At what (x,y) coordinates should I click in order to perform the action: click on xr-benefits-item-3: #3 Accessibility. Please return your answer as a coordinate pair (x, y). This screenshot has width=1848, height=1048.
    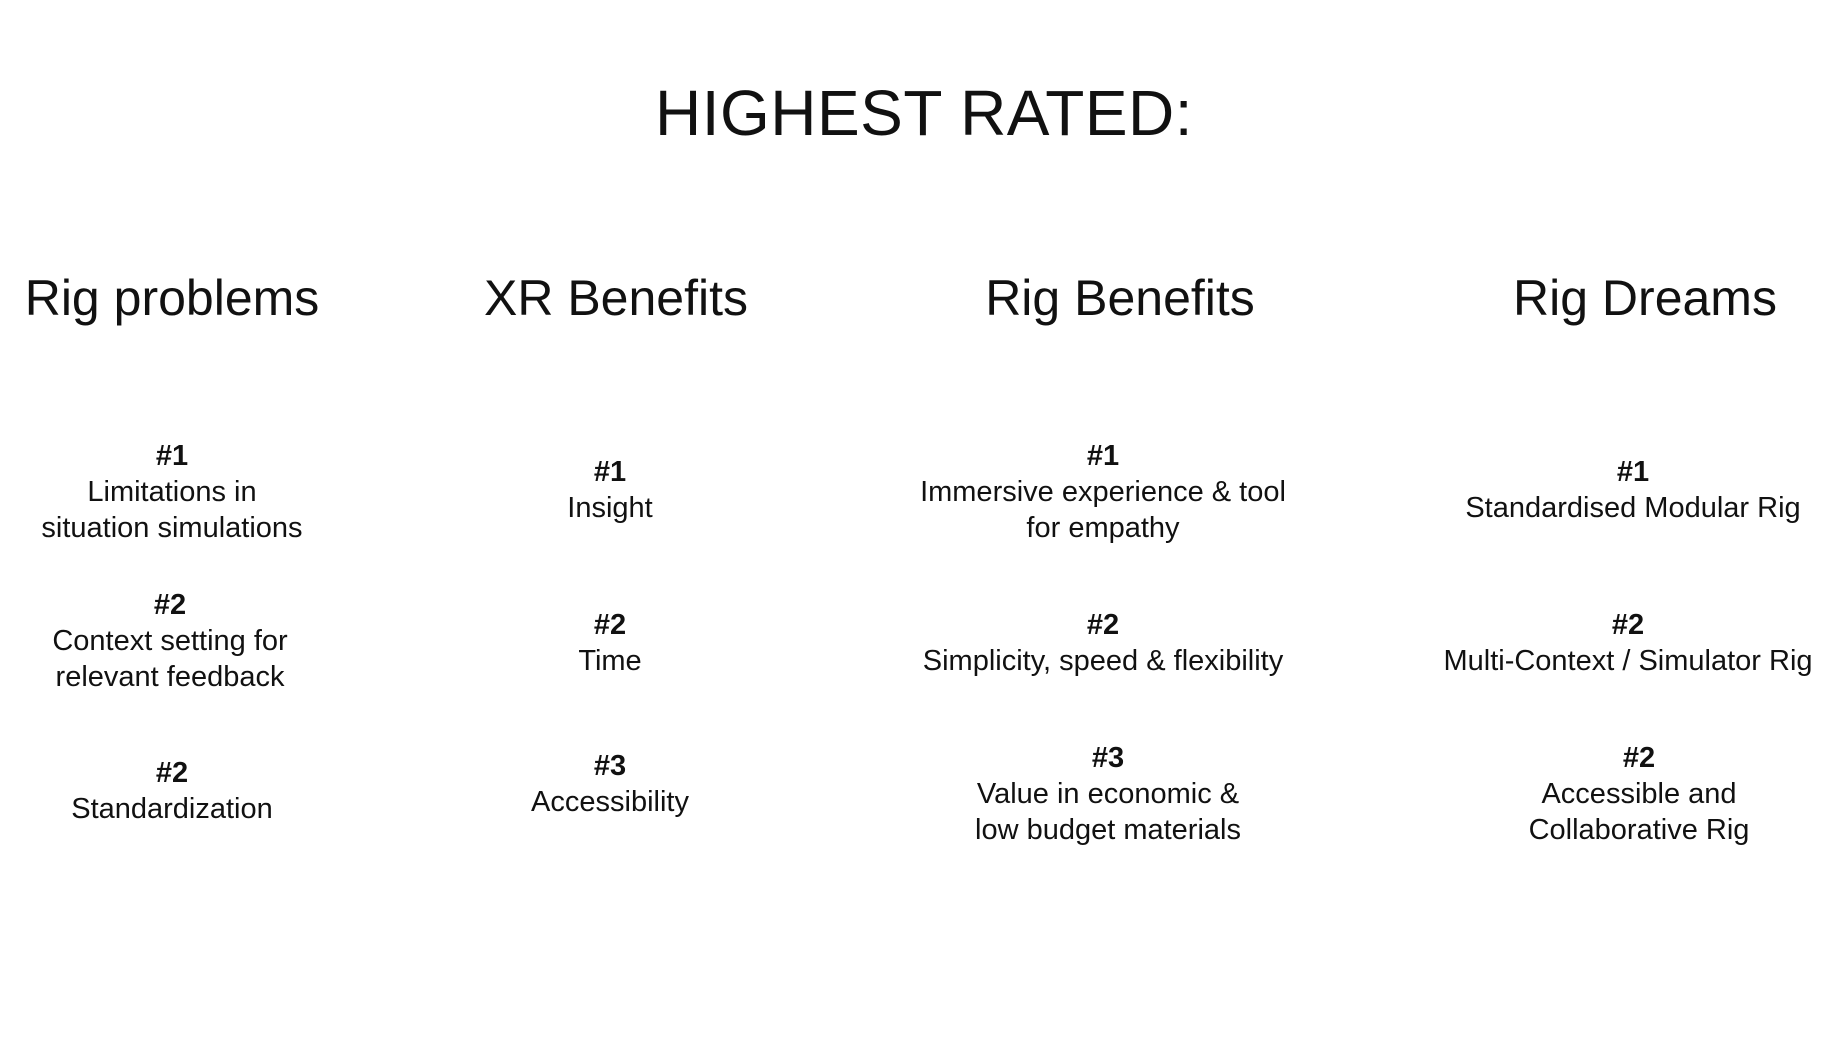
    Looking at the image, I should click on (610, 784).